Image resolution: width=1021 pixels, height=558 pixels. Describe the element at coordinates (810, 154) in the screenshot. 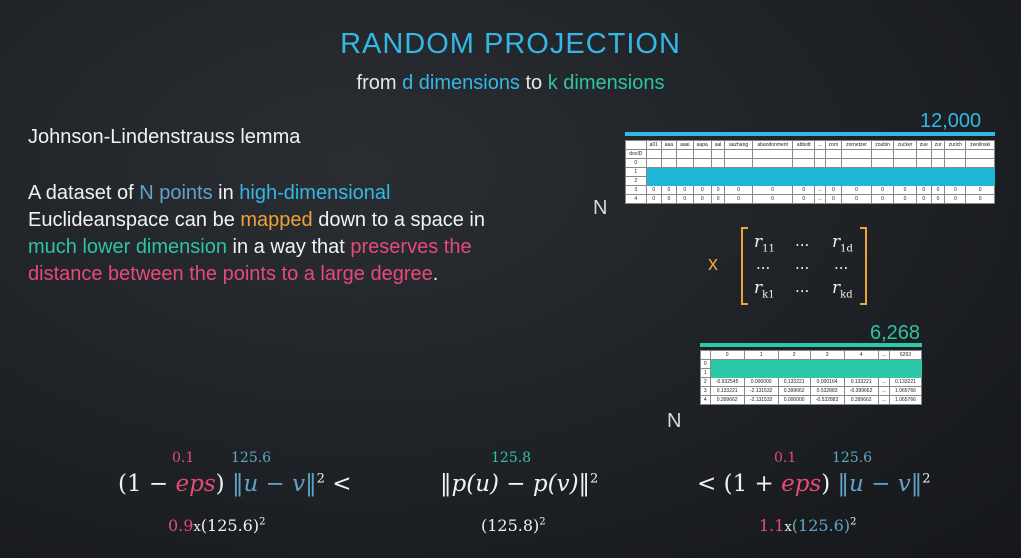

I see `table-row: docID` at that location.